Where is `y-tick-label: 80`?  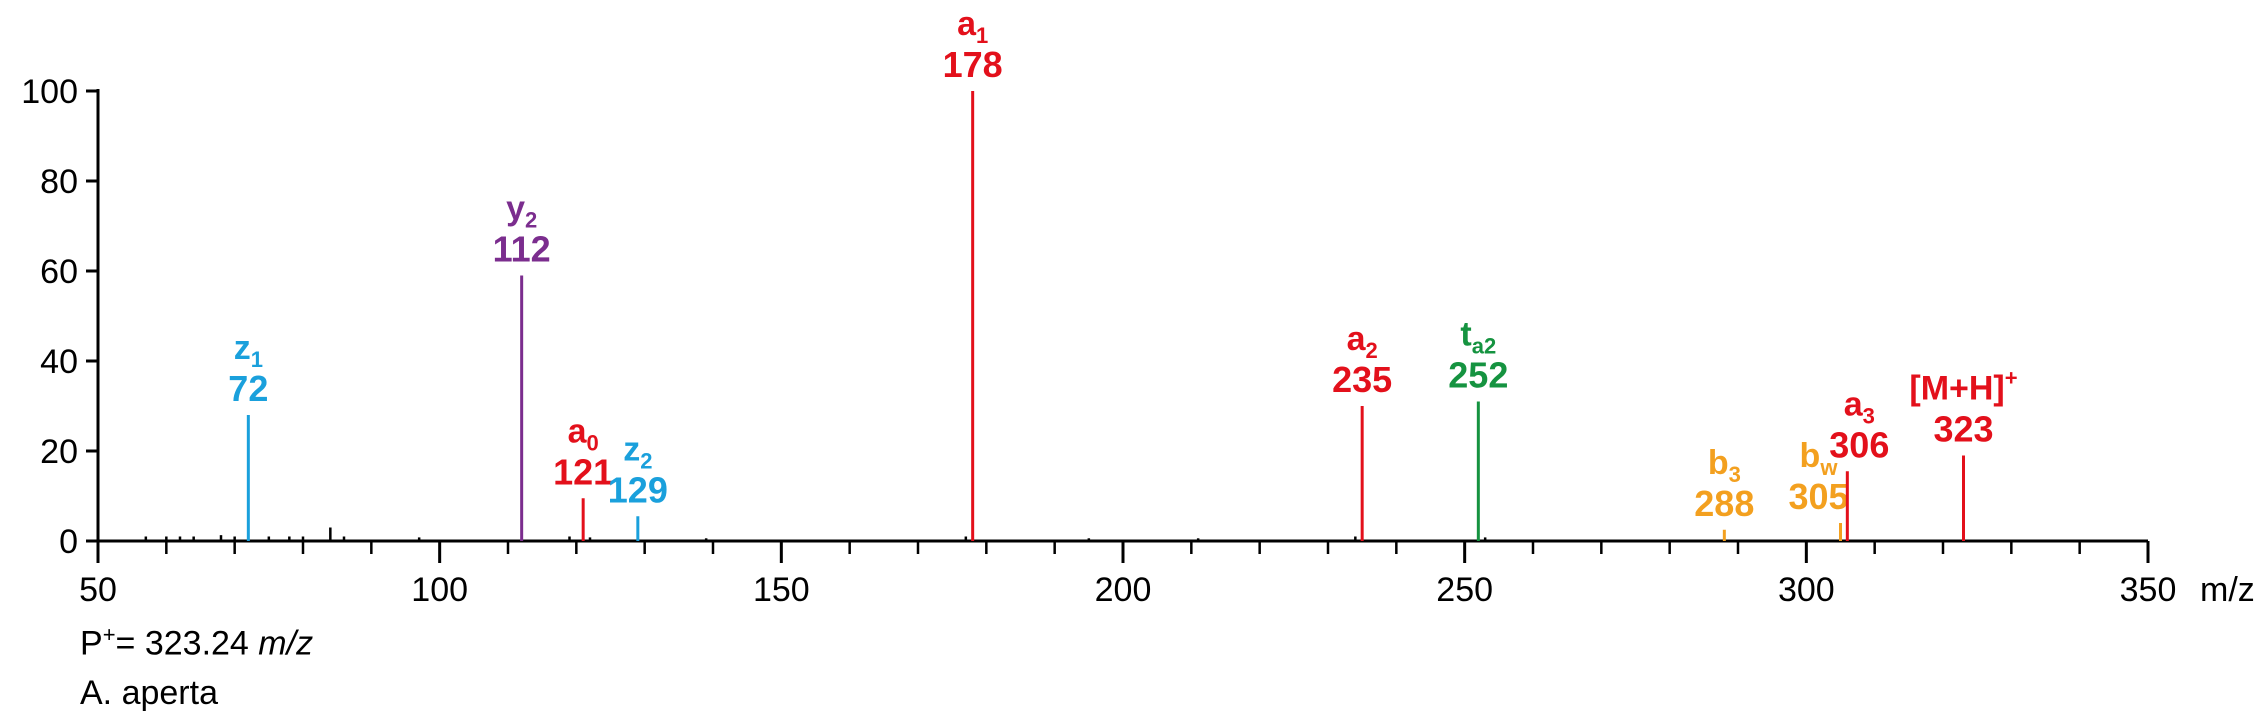
y-tick-label: 80 is located at coordinates (59, 182).